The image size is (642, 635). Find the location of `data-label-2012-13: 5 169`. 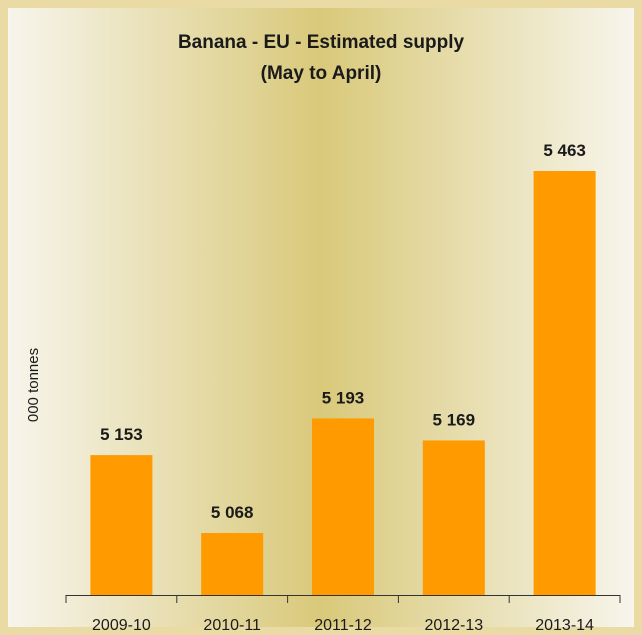

data-label-2012-13: 5 169 is located at coordinates (454, 419).